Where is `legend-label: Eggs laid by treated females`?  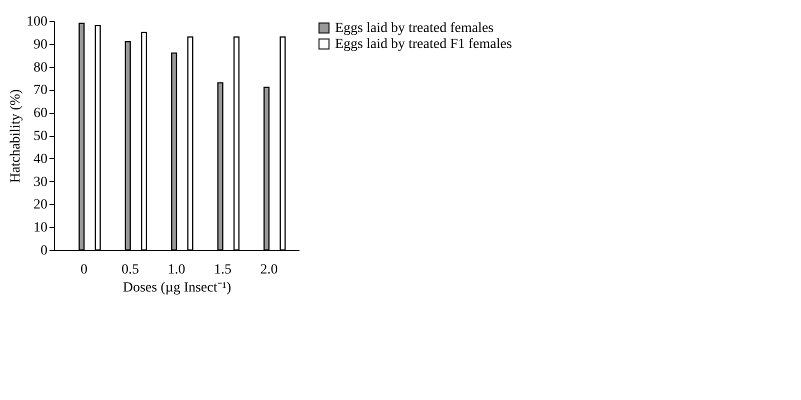 legend-label: Eggs laid by treated females is located at coordinates (414, 28).